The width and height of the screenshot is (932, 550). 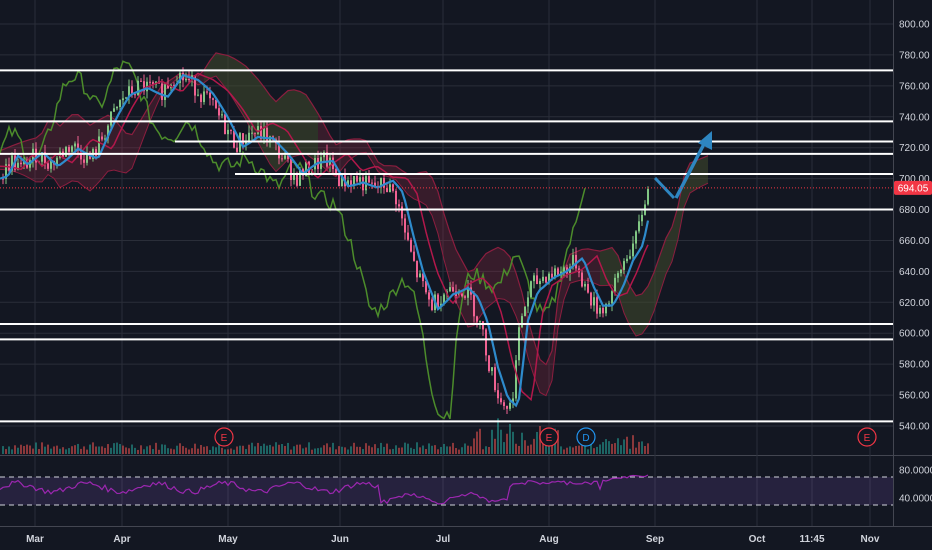 I want to click on price-tick-label: 800.00, so click(x=914, y=25).